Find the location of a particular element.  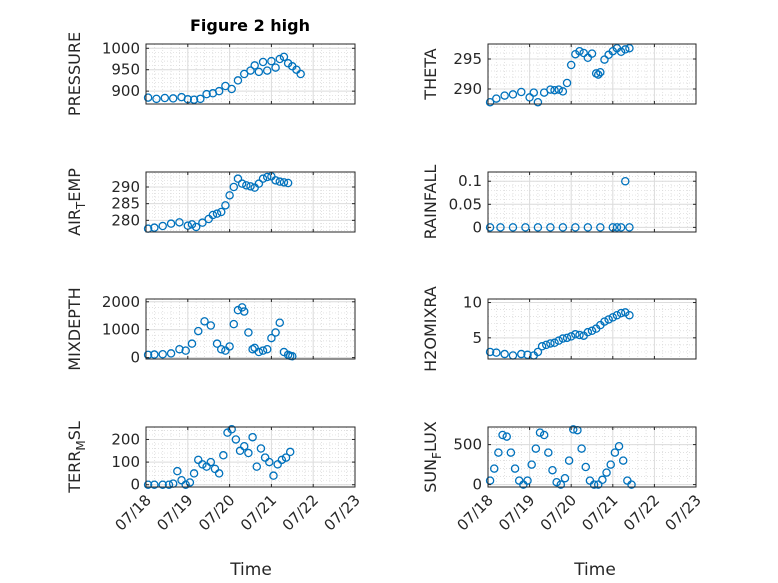

plot-area is located at coordinates (592, 202).